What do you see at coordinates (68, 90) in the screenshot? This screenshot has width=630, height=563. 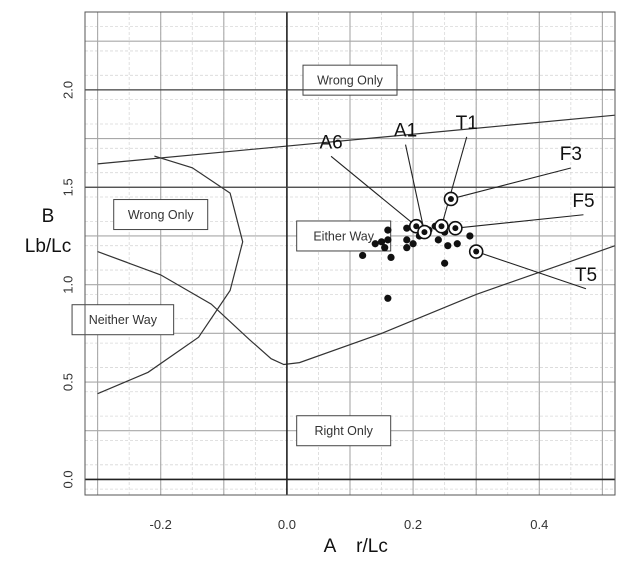 I see `y-tick-label: 2.0` at bounding box center [68, 90].